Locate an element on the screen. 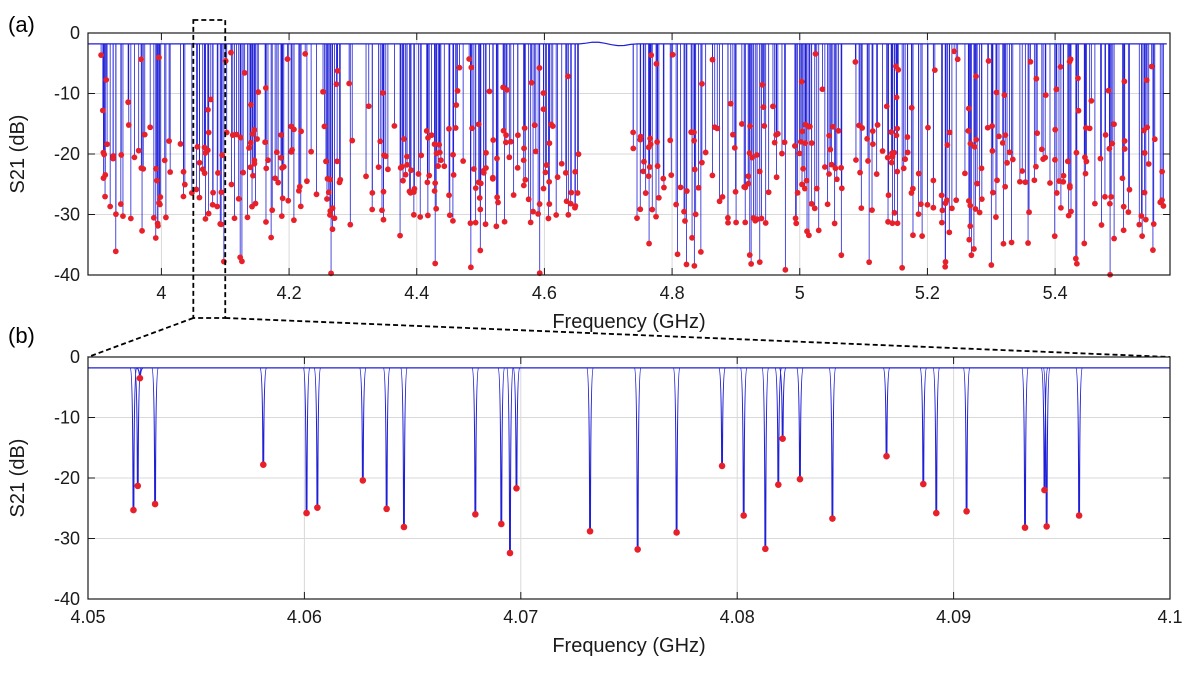  y-tick-label: -20 is located at coordinates (67, 478).